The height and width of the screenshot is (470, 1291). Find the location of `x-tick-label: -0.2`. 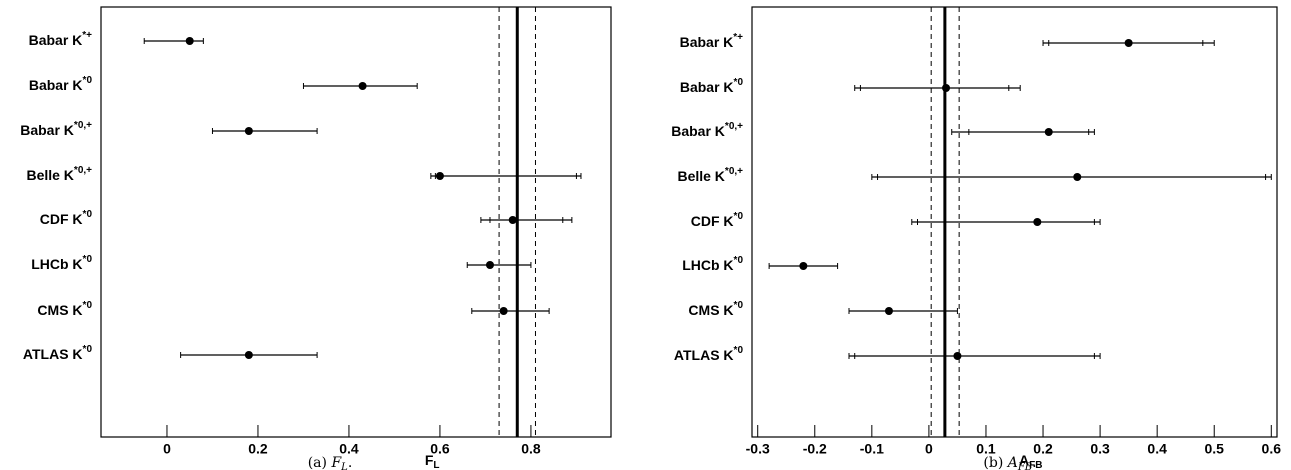

x-tick-label: -0.2 is located at coordinates (815, 449).